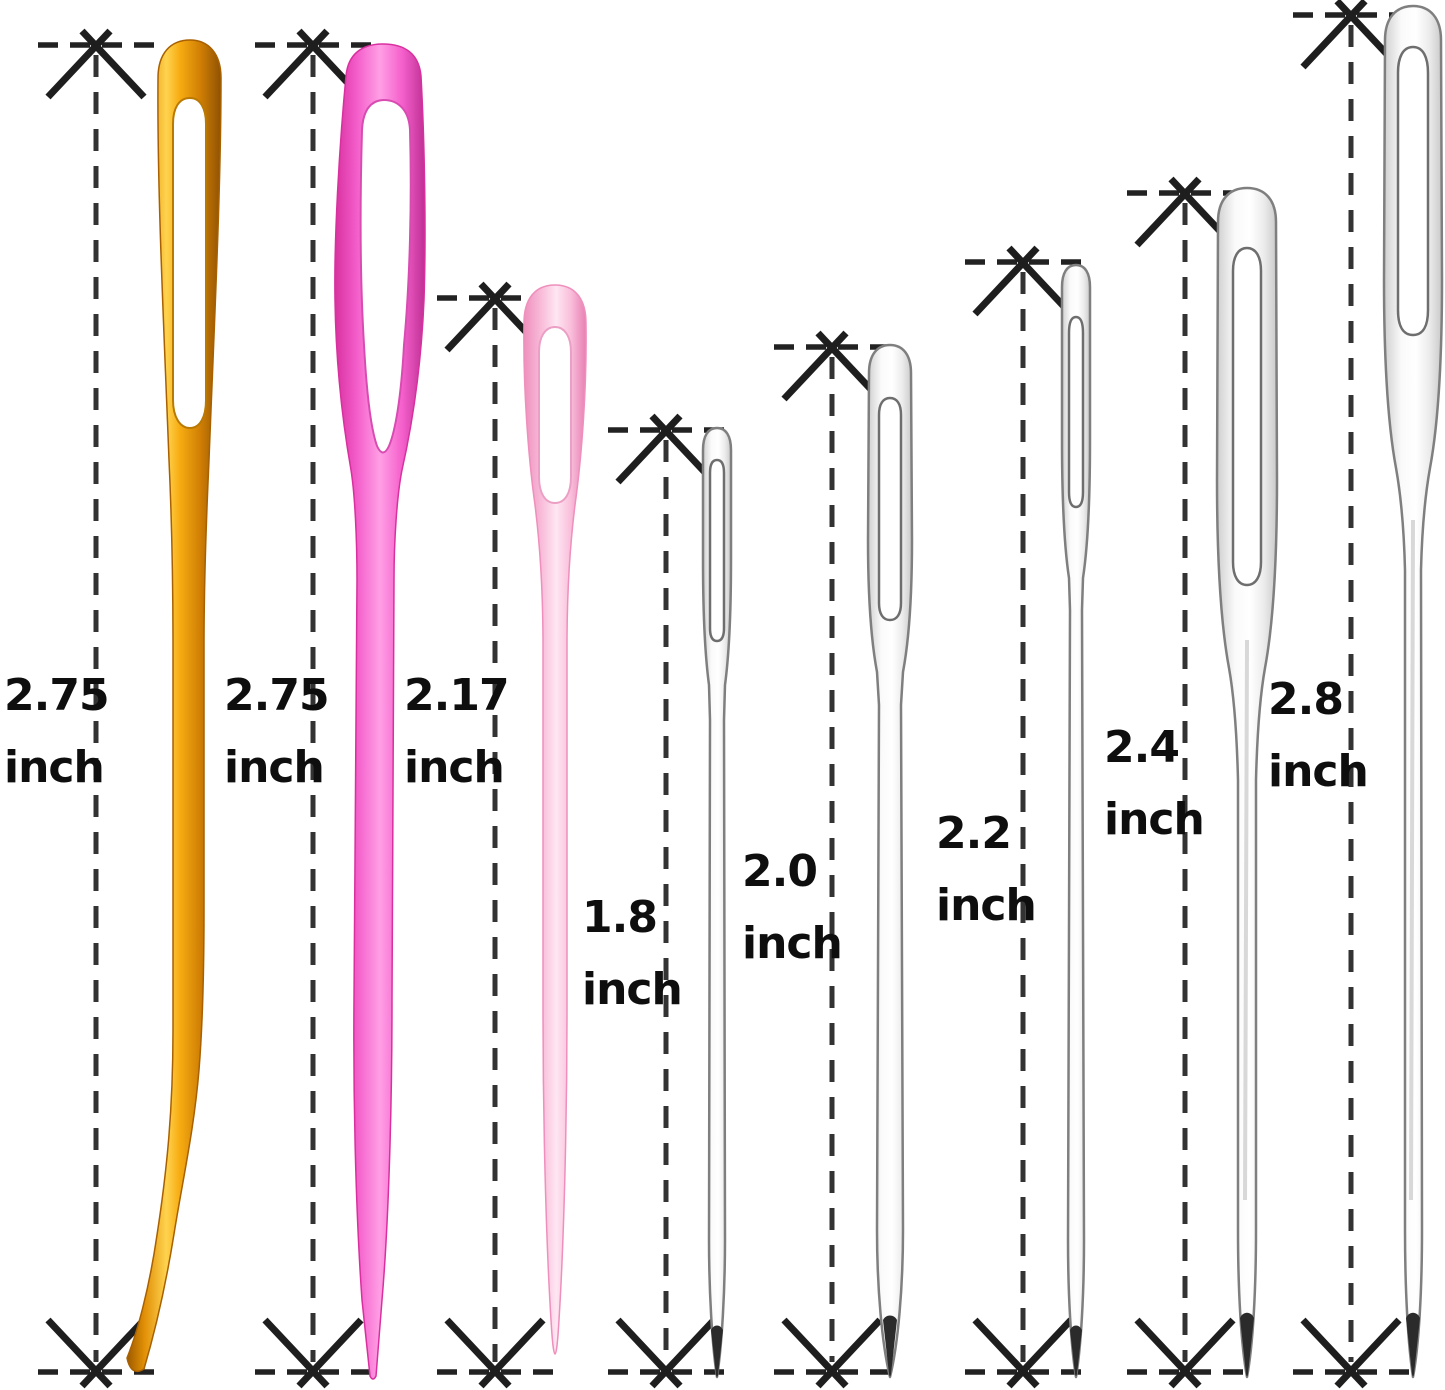 Image resolution: width=1445 pixels, height=1390 pixels. I want to click on needle-steel-small-tip, so click(717, 1351).